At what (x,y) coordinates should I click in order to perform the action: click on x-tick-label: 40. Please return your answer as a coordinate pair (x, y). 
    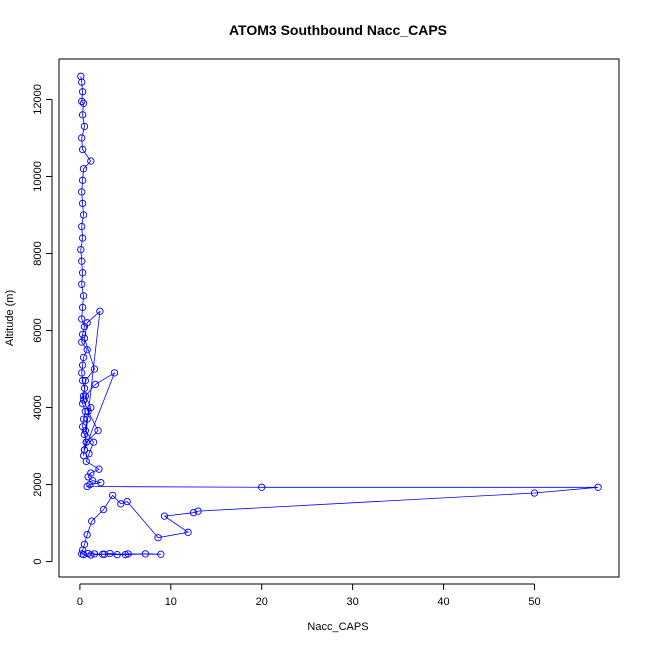
    Looking at the image, I should click on (443, 602).